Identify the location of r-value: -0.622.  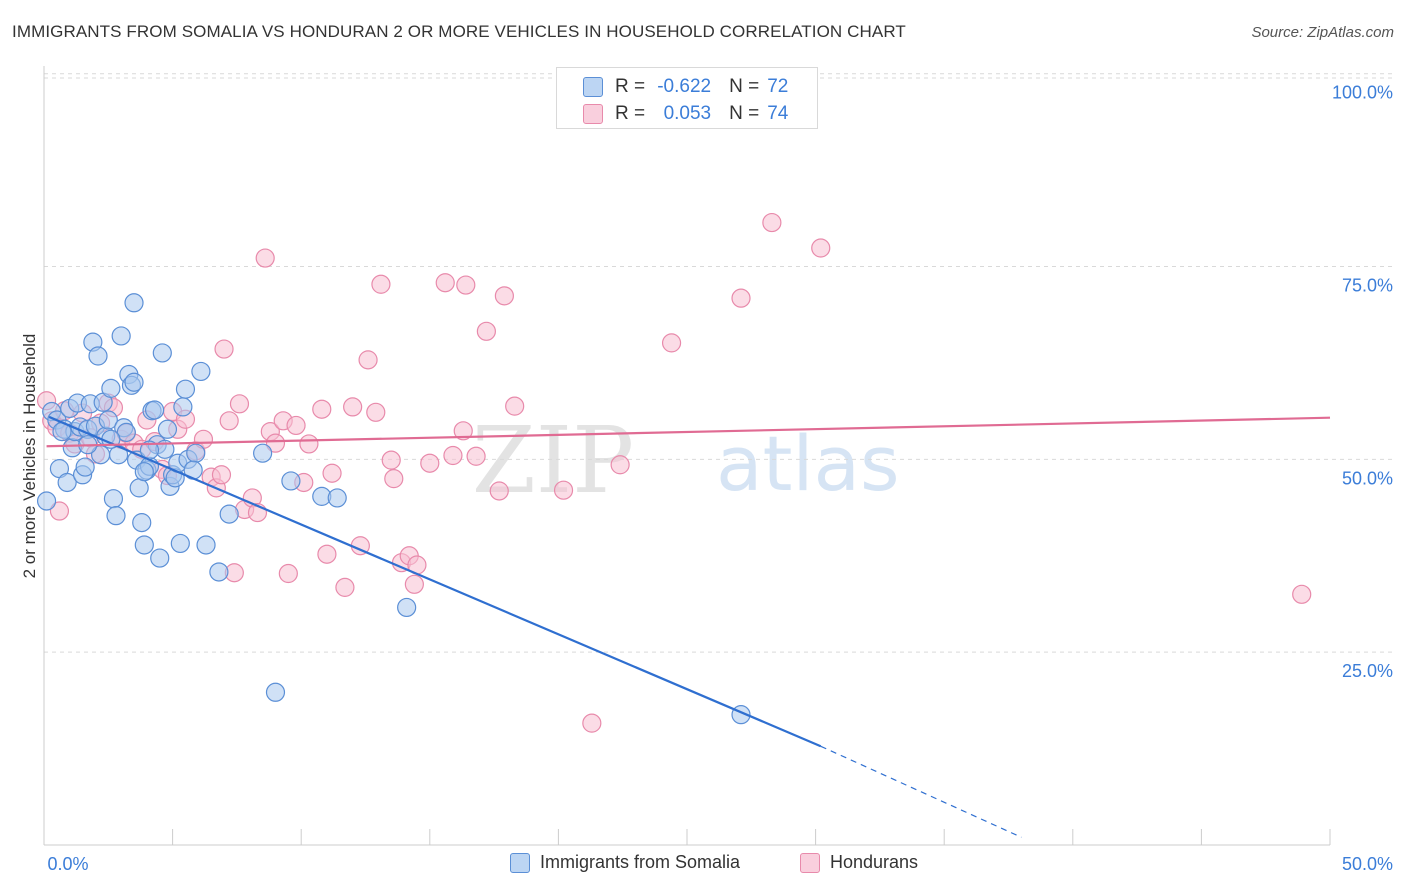
(684, 86).